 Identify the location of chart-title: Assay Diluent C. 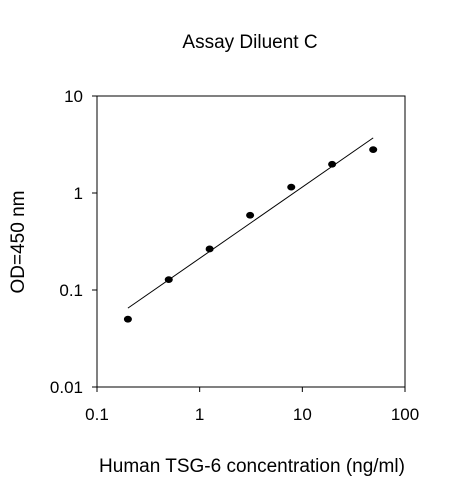
(249, 42).